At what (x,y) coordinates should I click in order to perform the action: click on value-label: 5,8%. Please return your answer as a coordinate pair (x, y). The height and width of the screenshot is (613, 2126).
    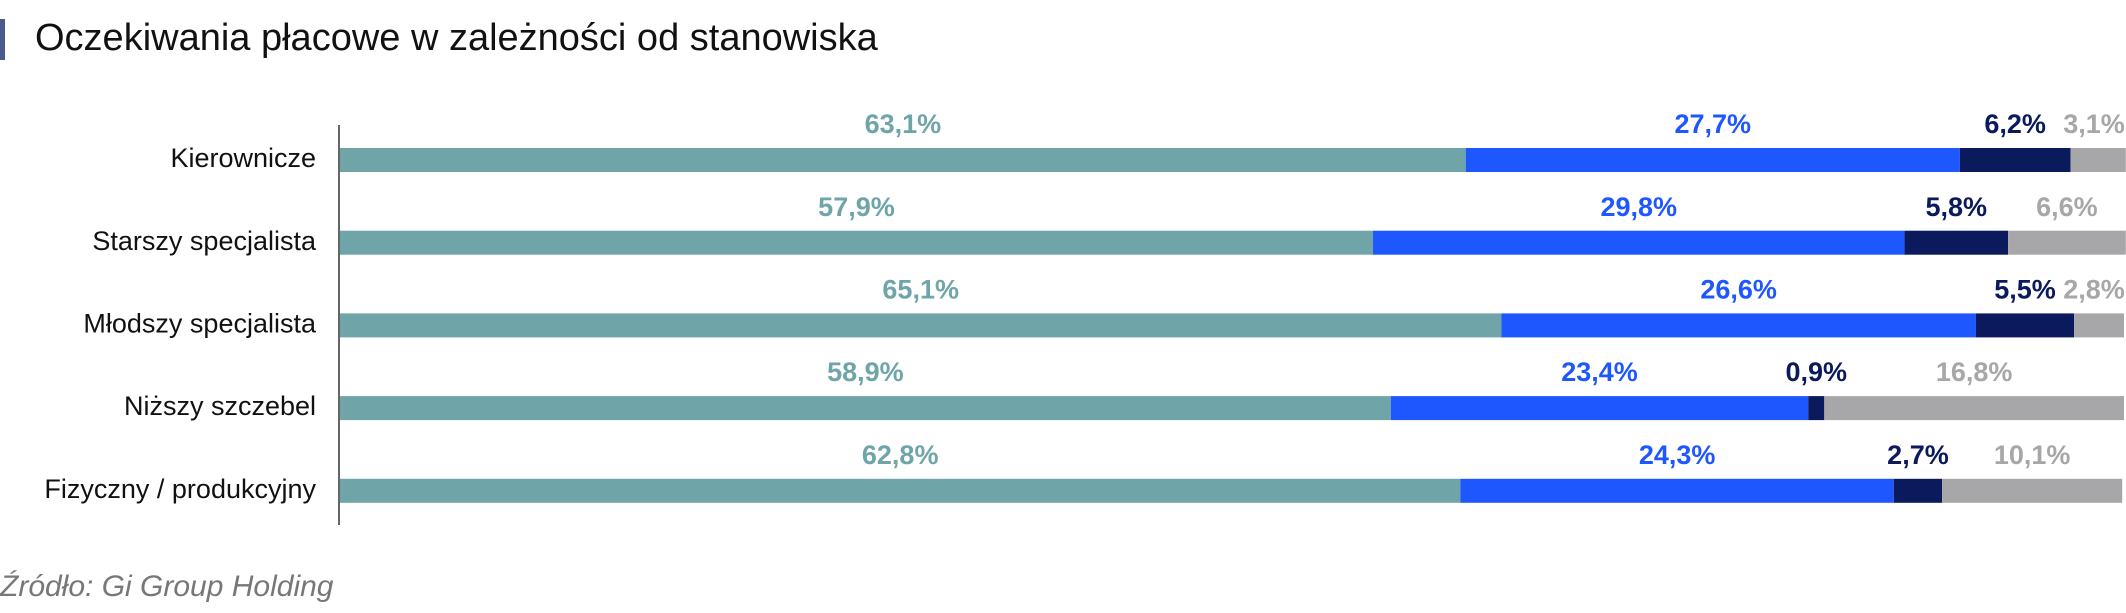
    Looking at the image, I should click on (1957, 207).